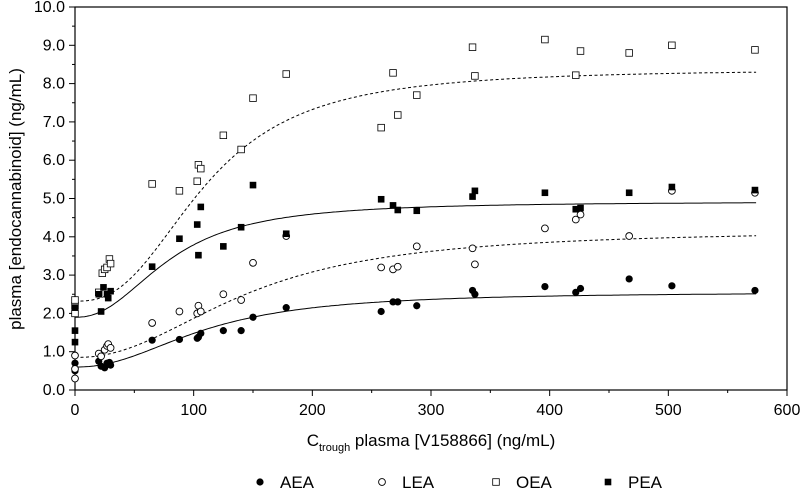 This screenshot has height=500, width=800. I want to click on legend-label-lea: LEA, so click(418, 482).